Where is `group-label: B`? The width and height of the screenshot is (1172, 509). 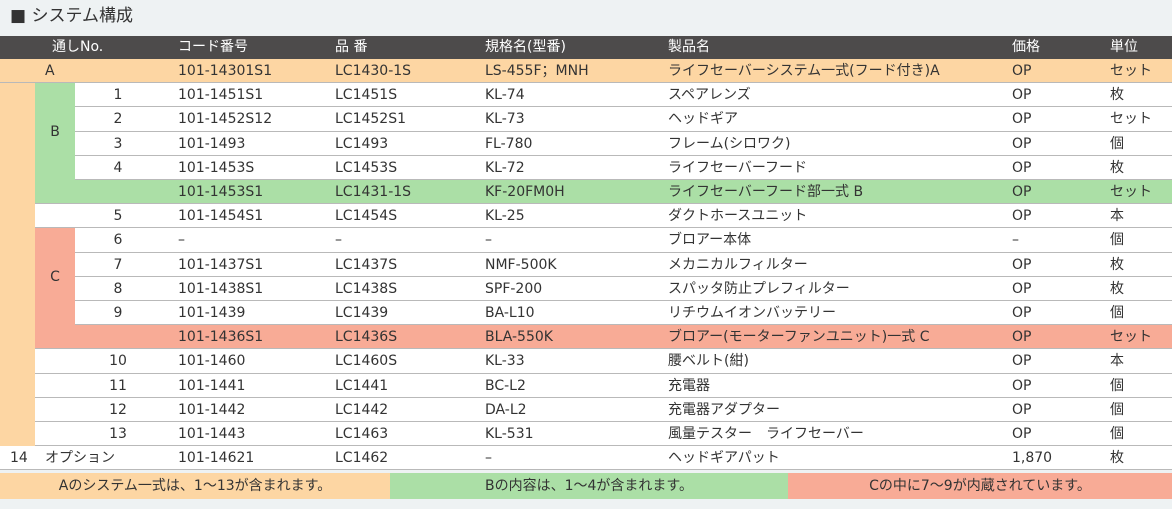 group-label: B is located at coordinates (55, 131).